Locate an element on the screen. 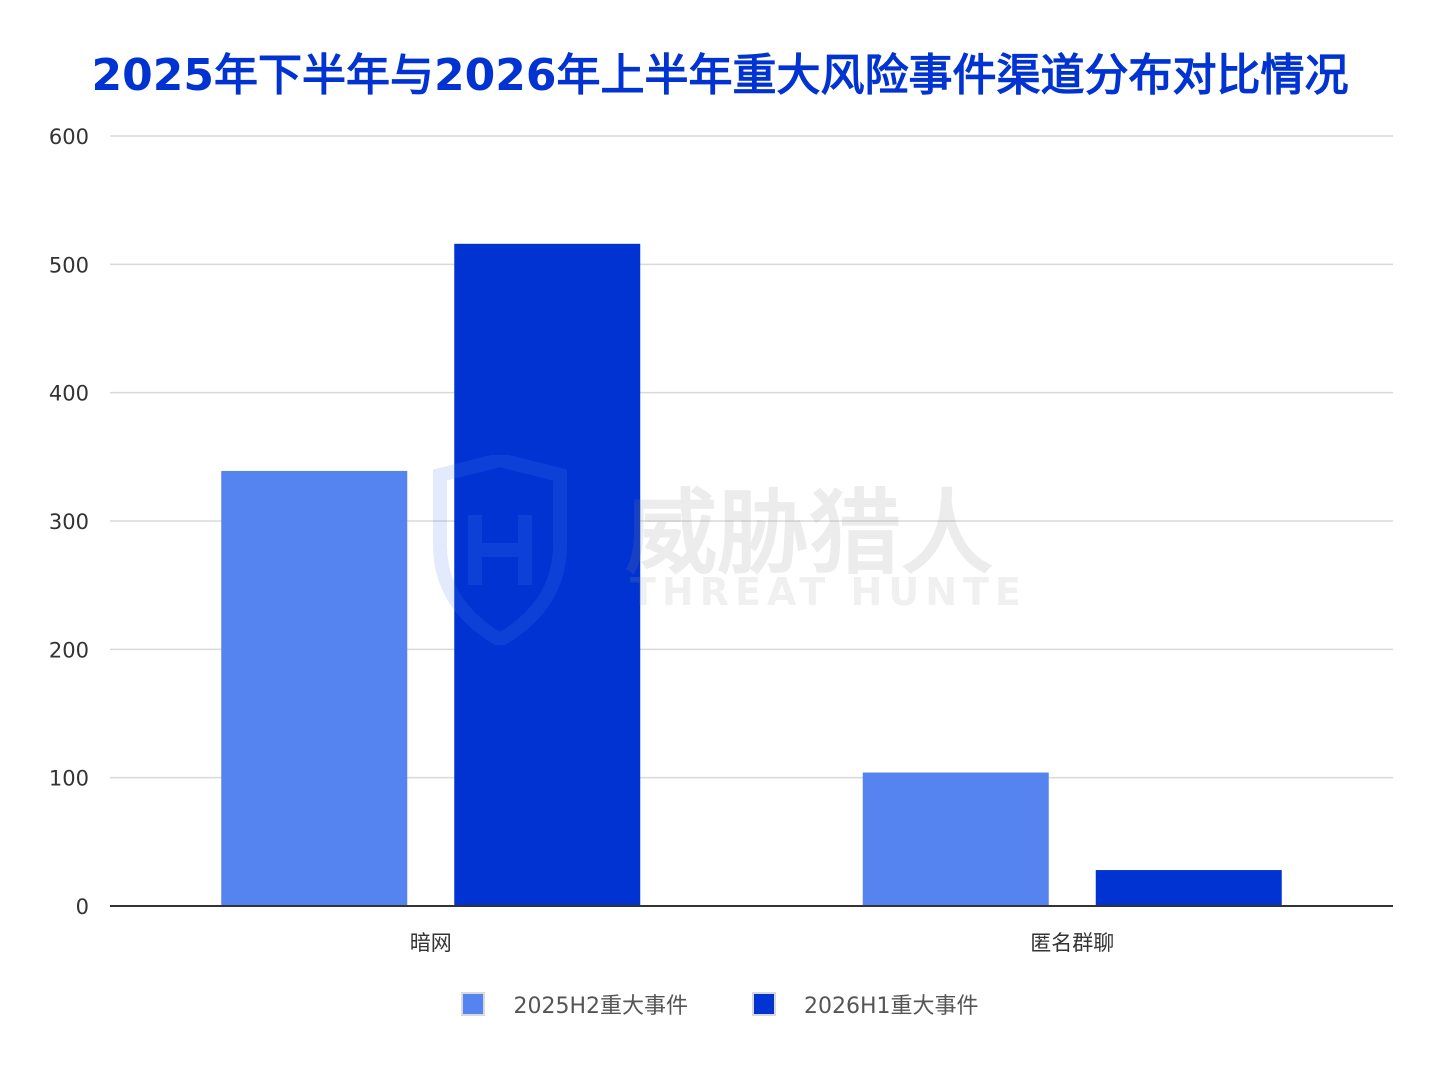 This screenshot has height=1086, width=1440. y-axis-ticks: 0 100 200 300 400 500 600 is located at coordinates (69, 522).